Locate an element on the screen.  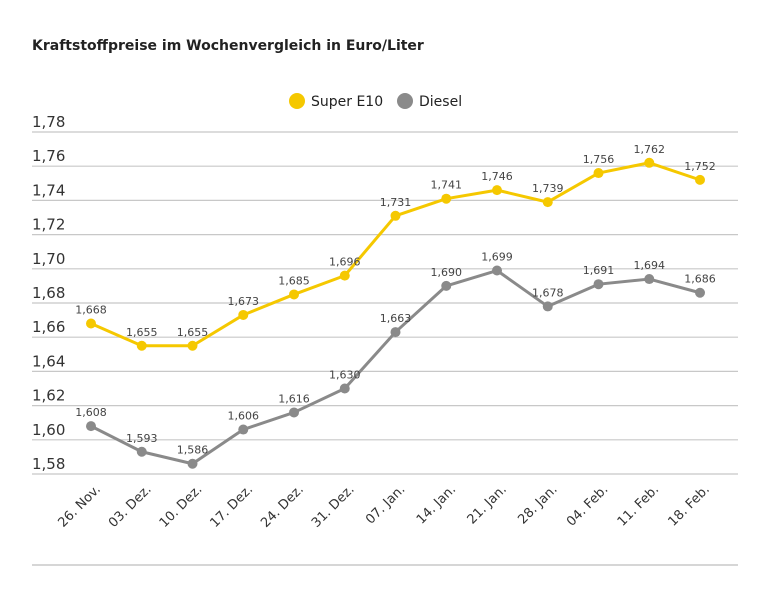
data-label: 1,746 is located at coordinates (497, 176).